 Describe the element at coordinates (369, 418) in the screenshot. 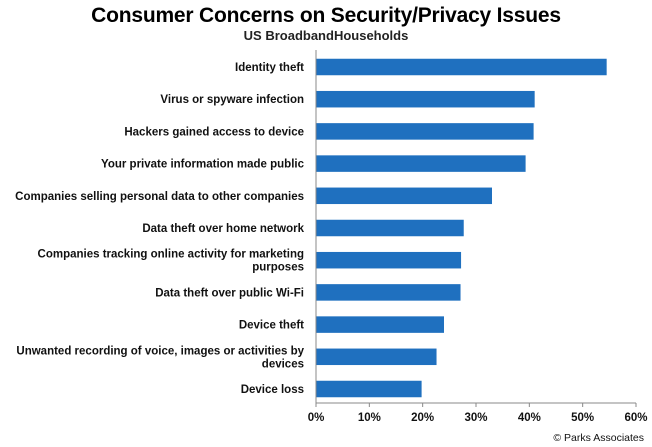

I see `x-tick-label: 10%` at that location.